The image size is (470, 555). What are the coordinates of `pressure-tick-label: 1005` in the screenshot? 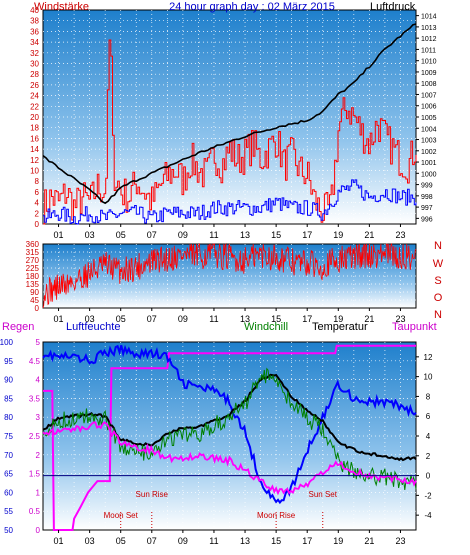 It's located at (429, 118).